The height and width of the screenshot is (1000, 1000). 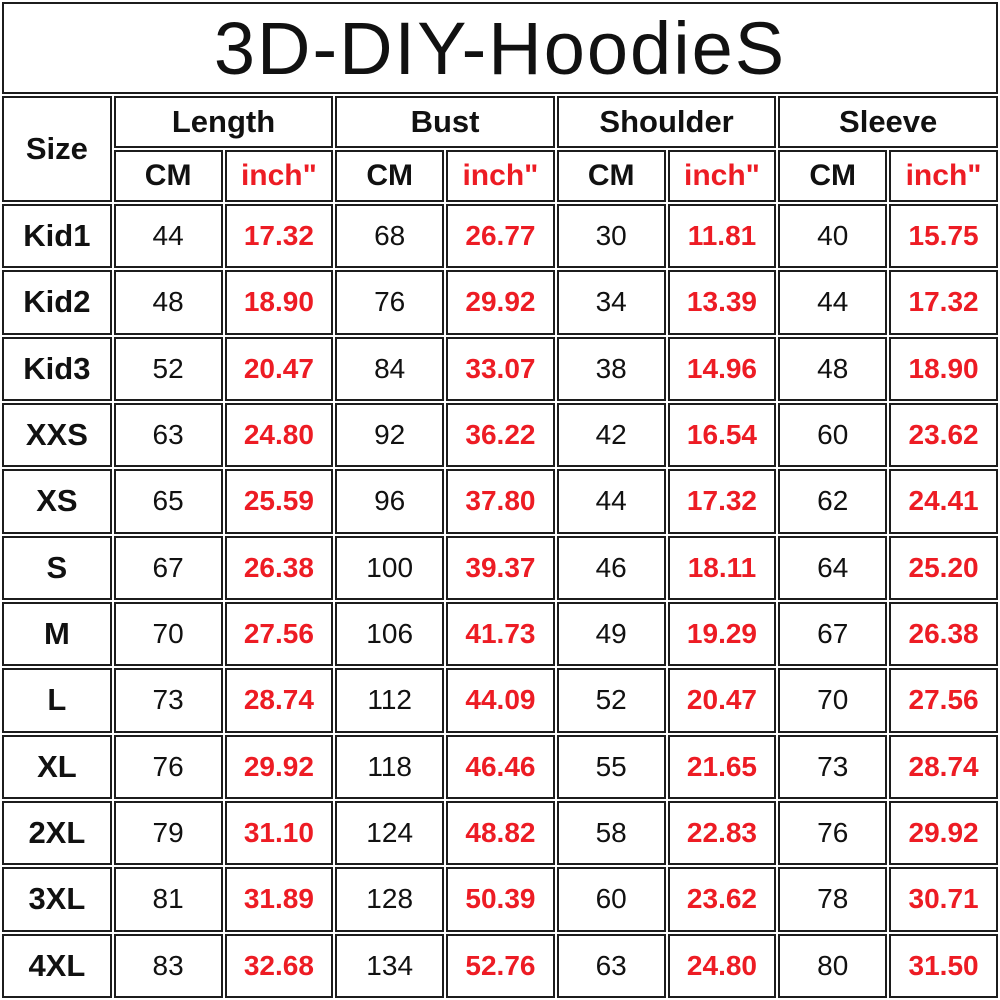 I want to click on cell-length-cm: 63, so click(x=168, y=435).